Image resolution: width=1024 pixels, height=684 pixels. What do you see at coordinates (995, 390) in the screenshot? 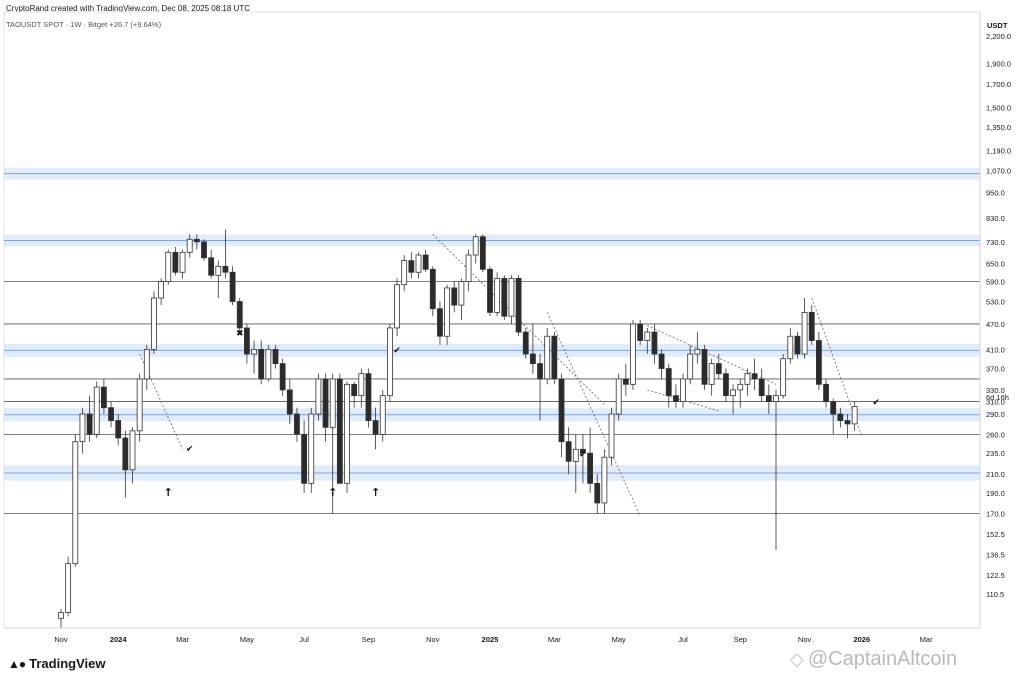
I see `y-tick-label: 330.0` at bounding box center [995, 390].